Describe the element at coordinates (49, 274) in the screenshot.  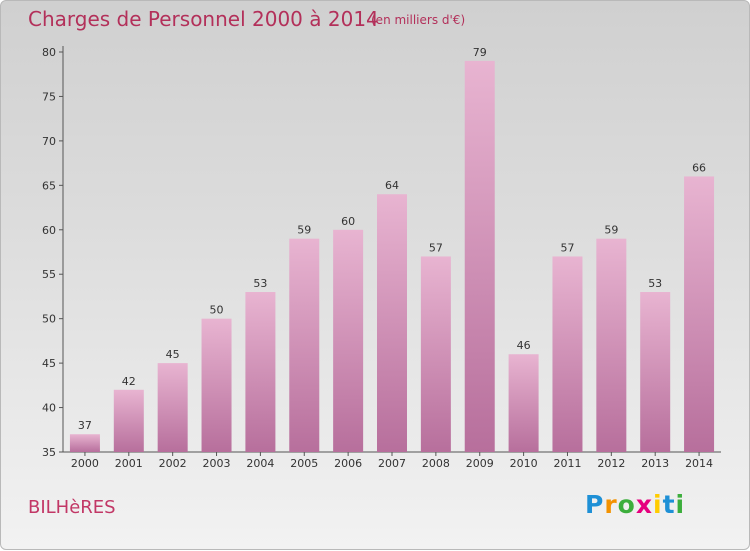
I see `y-tick-label: 55` at that location.